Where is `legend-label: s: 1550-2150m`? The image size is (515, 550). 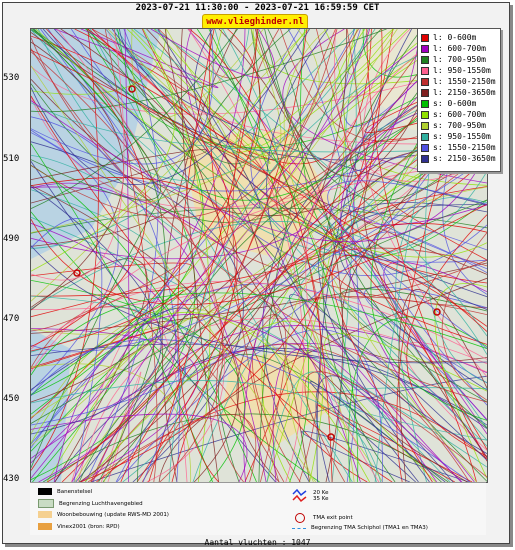 legend-label: s: 1550-2150m is located at coordinates (464, 147).